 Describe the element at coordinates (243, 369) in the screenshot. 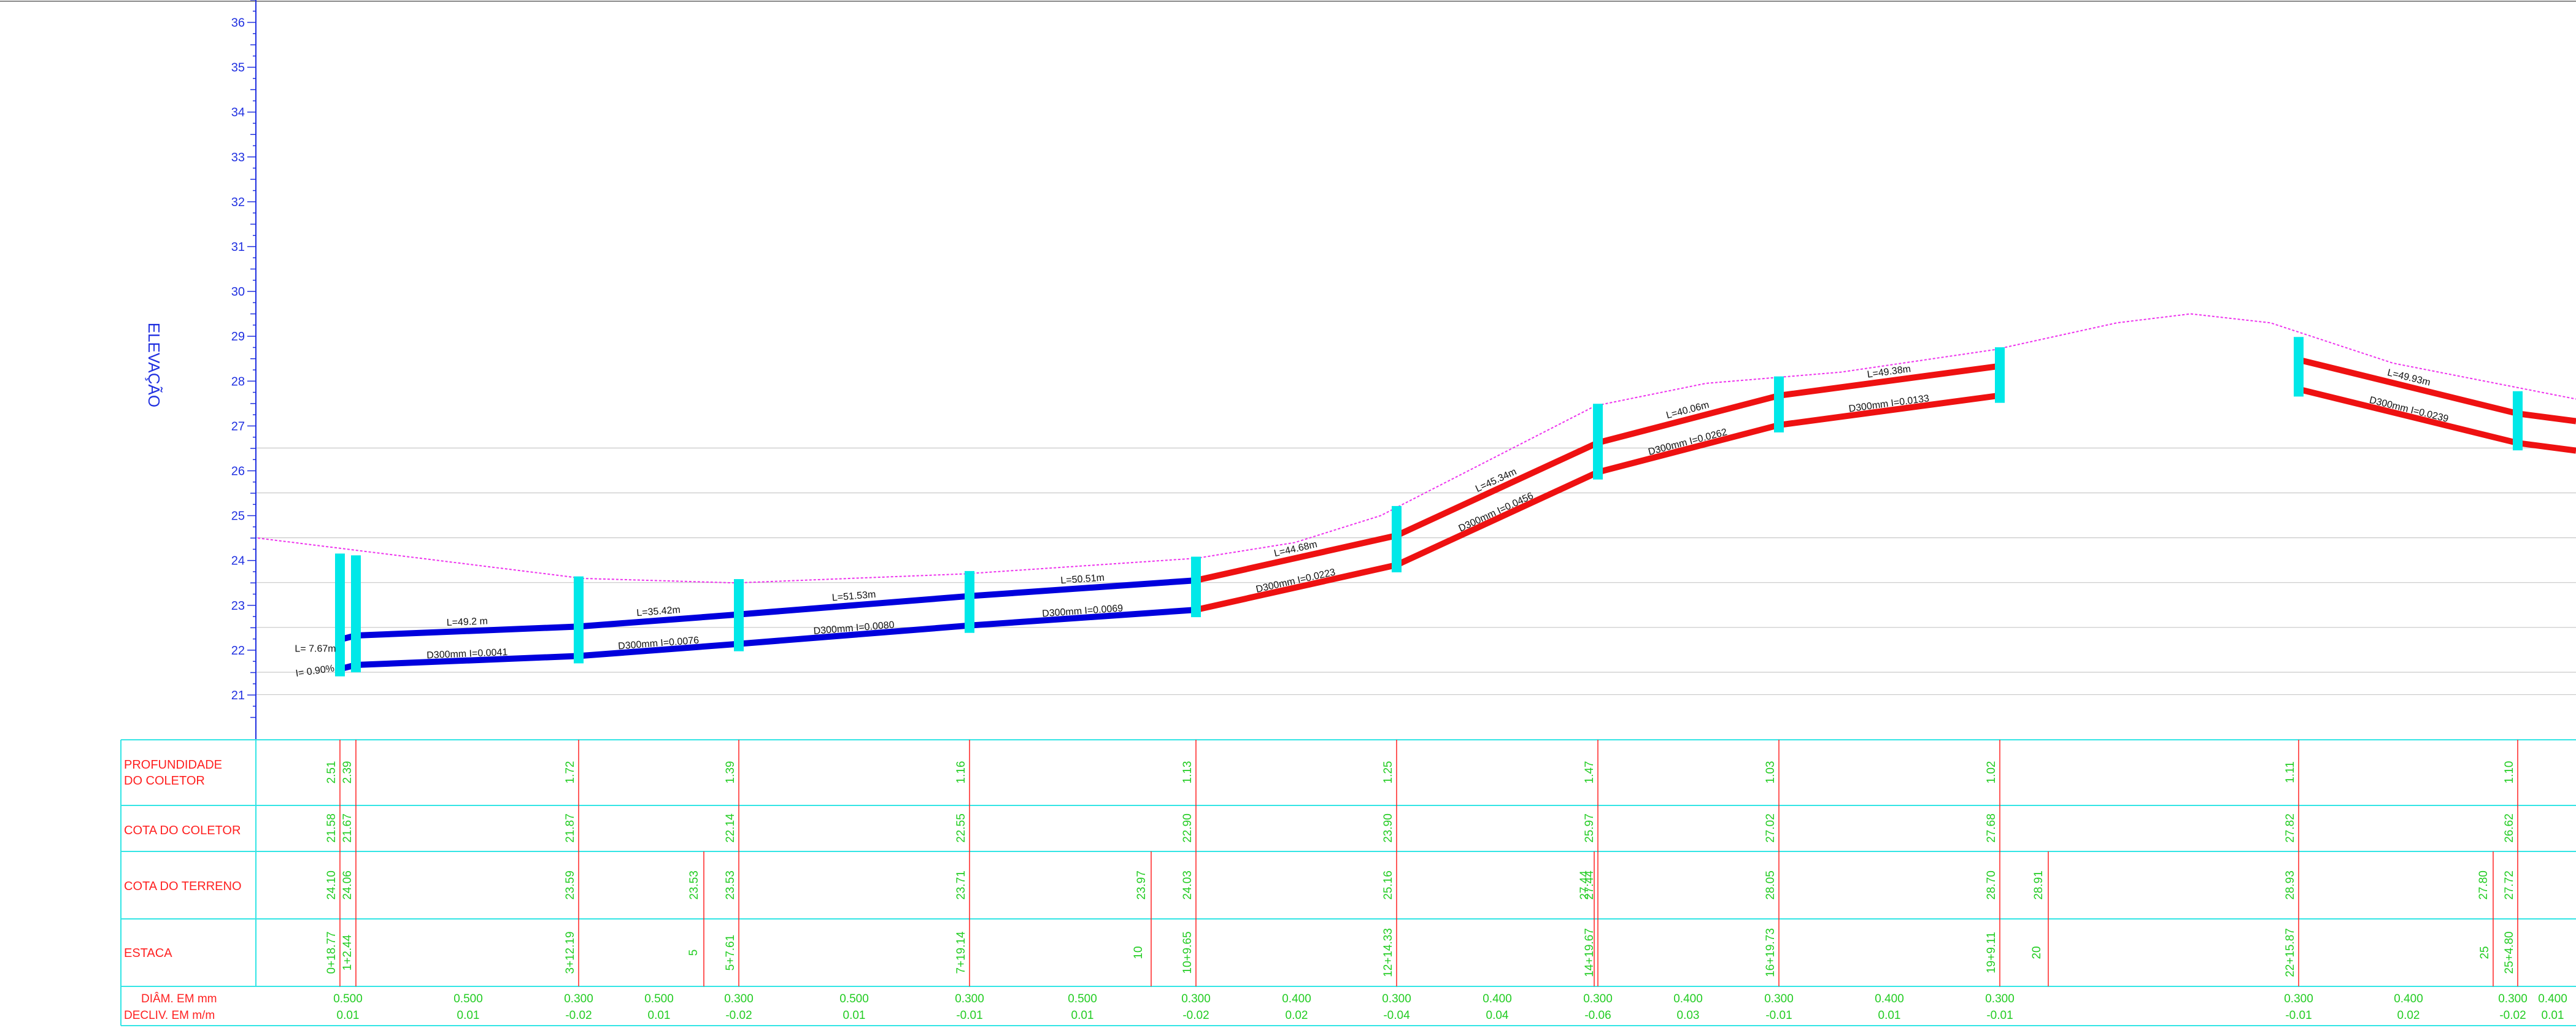

I see `elevation-axis: 21 22 23 24 25 26 27 28 29 30 31 32 33 34 35 36` at that location.